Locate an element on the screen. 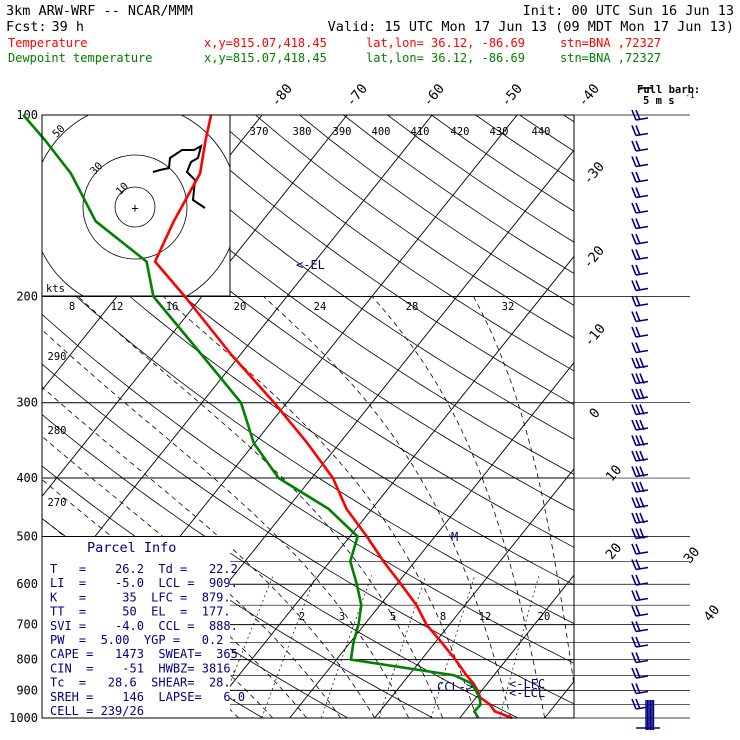 The image size is (740, 740). dewpoint-stn: stn=BNA ,72327 is located at coordinates (610, 58).